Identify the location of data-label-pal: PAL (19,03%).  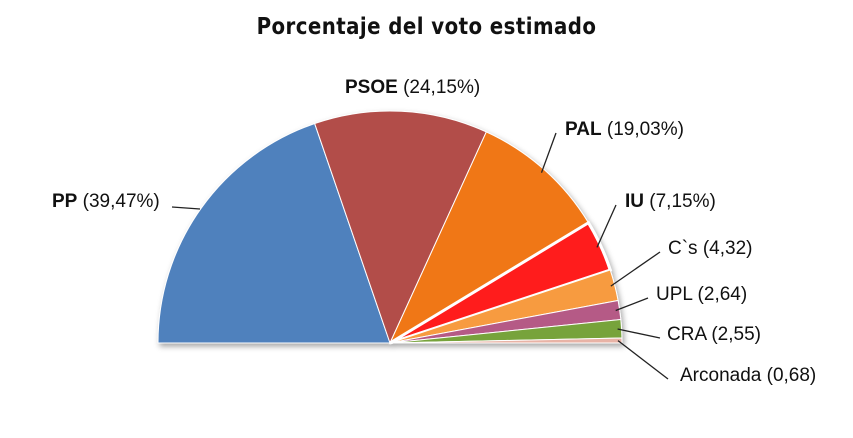
(624, 129).